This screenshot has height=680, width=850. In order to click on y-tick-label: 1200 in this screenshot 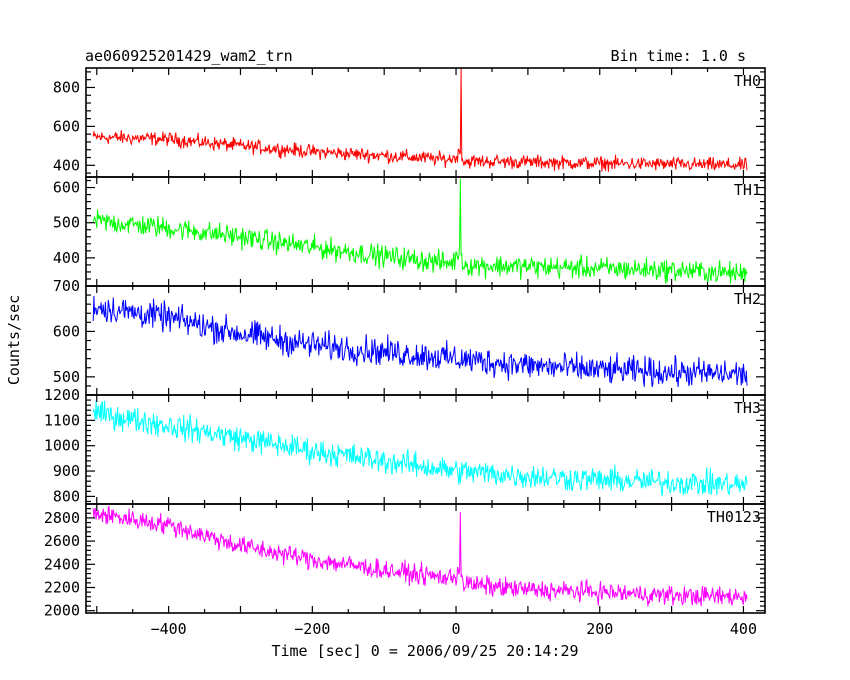, I will do `click(62, 395)`.